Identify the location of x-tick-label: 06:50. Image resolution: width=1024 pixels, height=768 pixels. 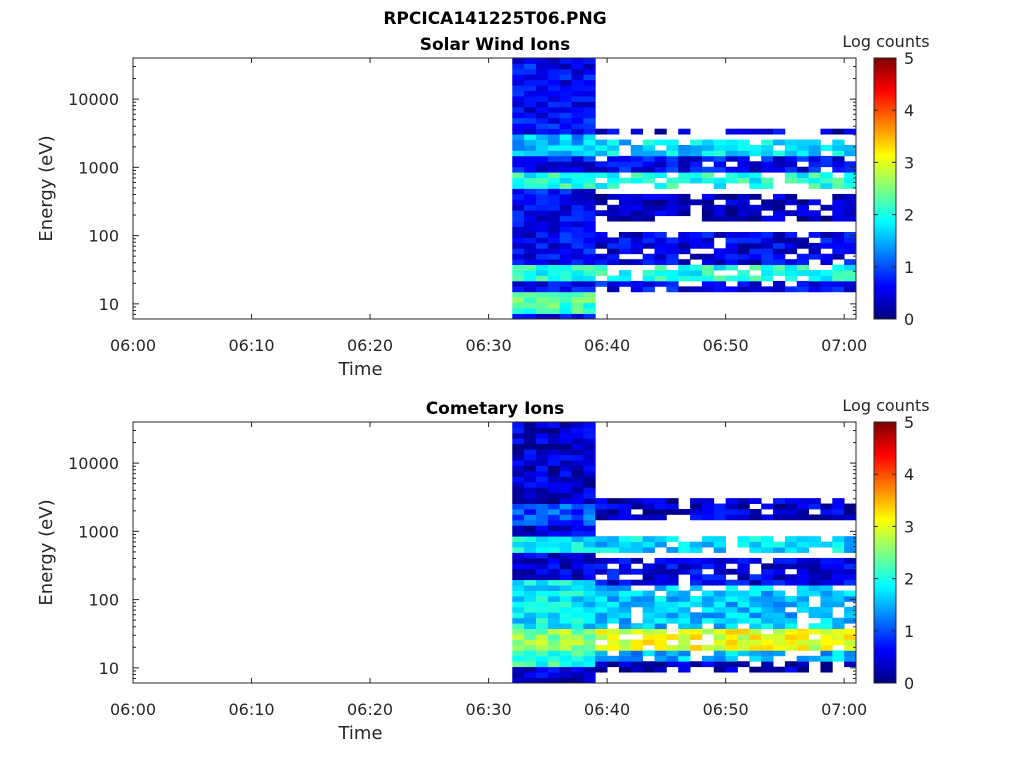
(726, 345).